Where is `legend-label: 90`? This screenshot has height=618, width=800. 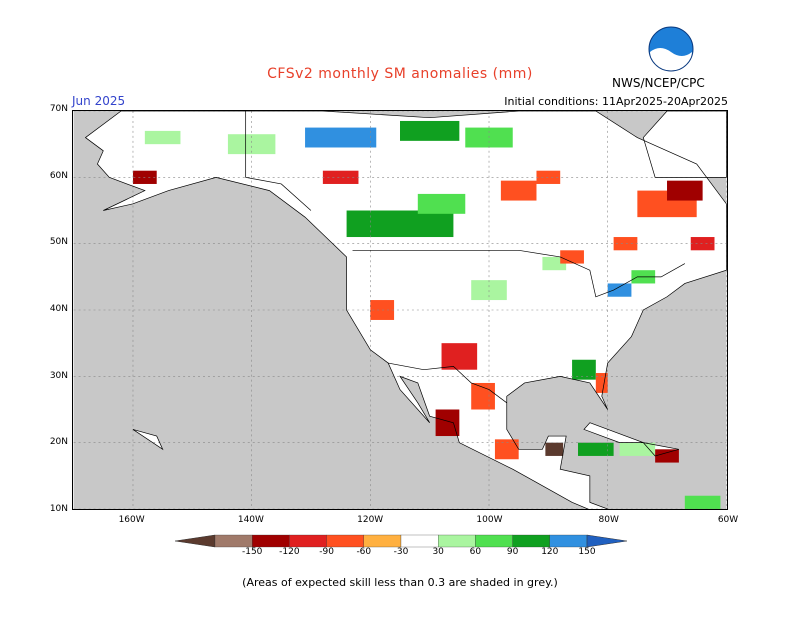
legend-label: 90 is located at coordinates (512, 552).